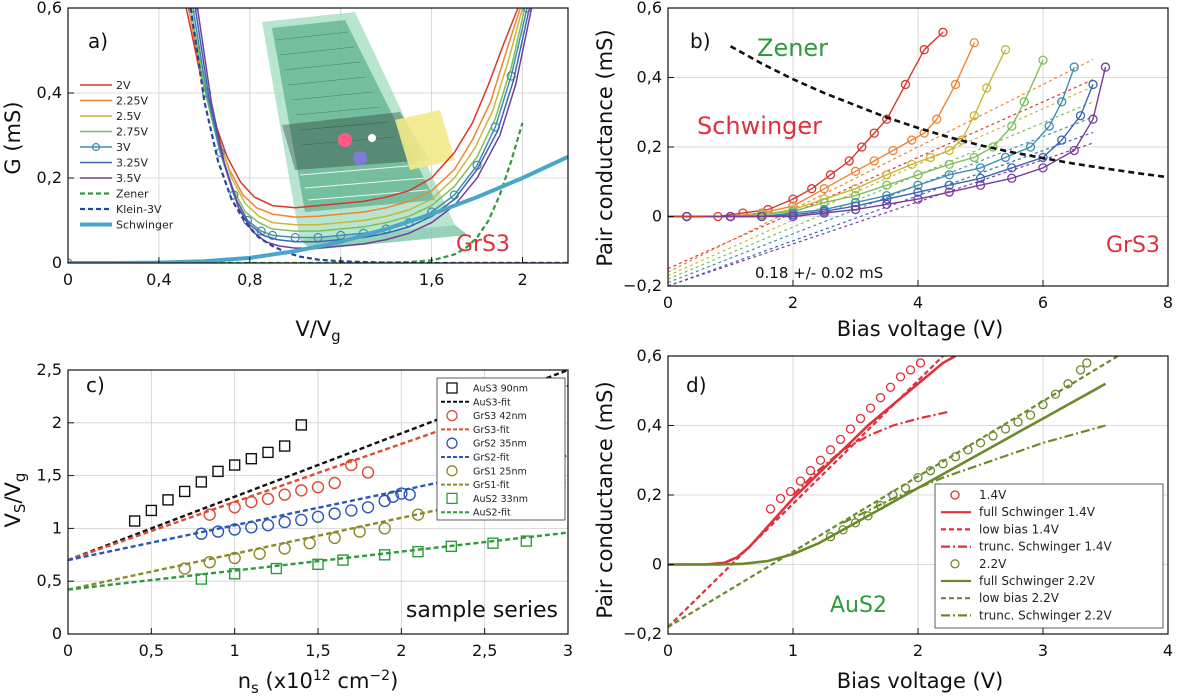 Image resolution: width=1178 pixels, height=698 pixels. Describe the element at coordinates (491, 485) in the screenshot. I see `legend-label: GrS1-fit` at that location.